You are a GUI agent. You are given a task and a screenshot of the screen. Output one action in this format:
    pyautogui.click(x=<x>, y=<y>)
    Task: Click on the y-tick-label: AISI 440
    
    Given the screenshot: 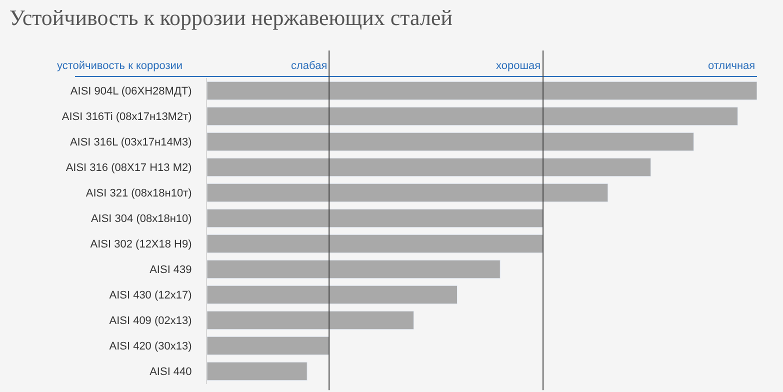 What is the action you would take?
    pyautogui.click(x=171, y=372)
    